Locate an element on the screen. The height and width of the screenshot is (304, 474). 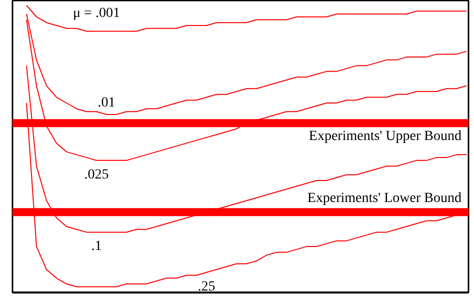
series-label: .01 is located at coordinates (107, 102).